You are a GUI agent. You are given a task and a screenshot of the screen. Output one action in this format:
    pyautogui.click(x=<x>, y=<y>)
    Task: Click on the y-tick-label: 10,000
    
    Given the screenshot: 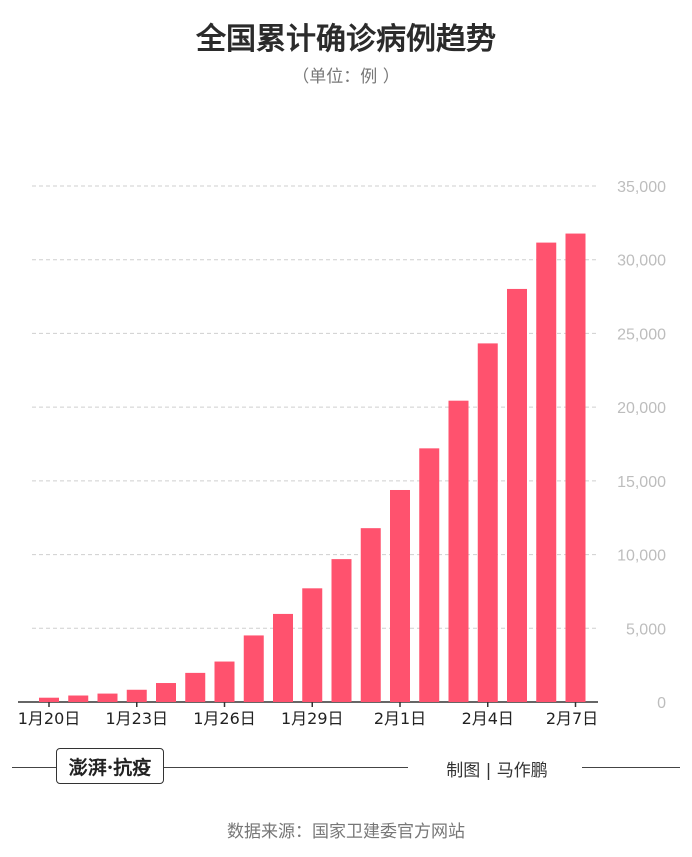 What is the action you would take?
    pyautogui.click(x=641, y=556)
    